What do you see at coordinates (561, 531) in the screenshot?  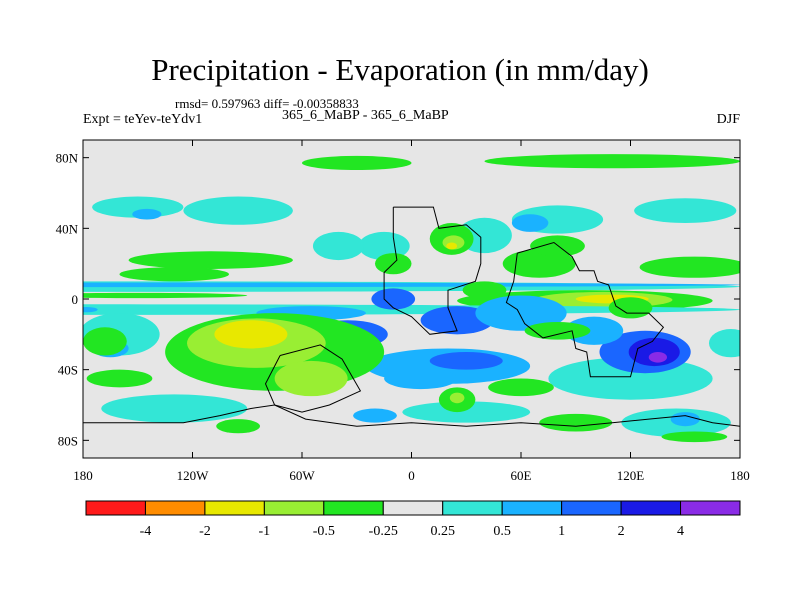 I see `colorbar-label-7: 1` at bounding box center [561, 531].